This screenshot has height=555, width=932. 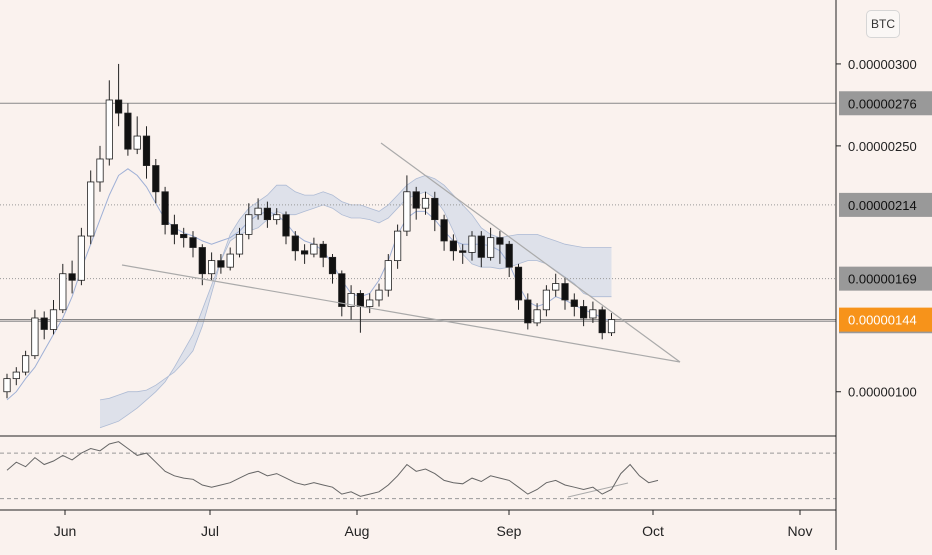 What do you see at coordinates (882, 205) in the screenshot?
I see `price-label-text: 0.00000214` at bounding box center [882, 205].